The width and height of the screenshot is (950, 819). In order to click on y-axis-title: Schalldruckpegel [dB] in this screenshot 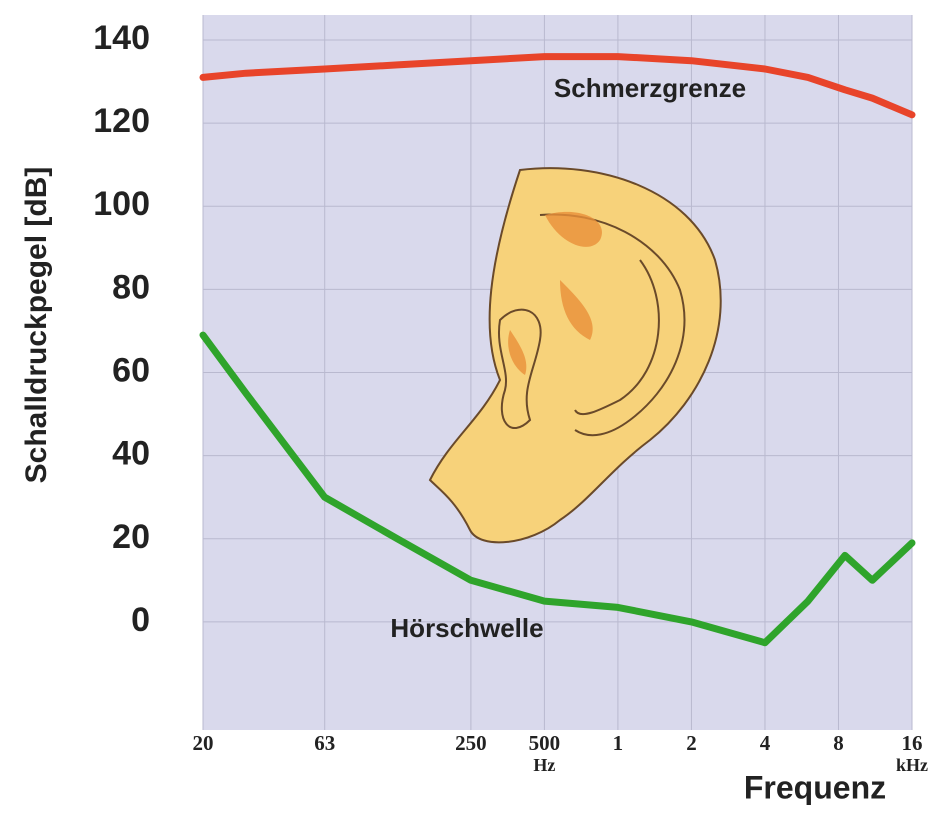, I will do `click(36, 325)`.